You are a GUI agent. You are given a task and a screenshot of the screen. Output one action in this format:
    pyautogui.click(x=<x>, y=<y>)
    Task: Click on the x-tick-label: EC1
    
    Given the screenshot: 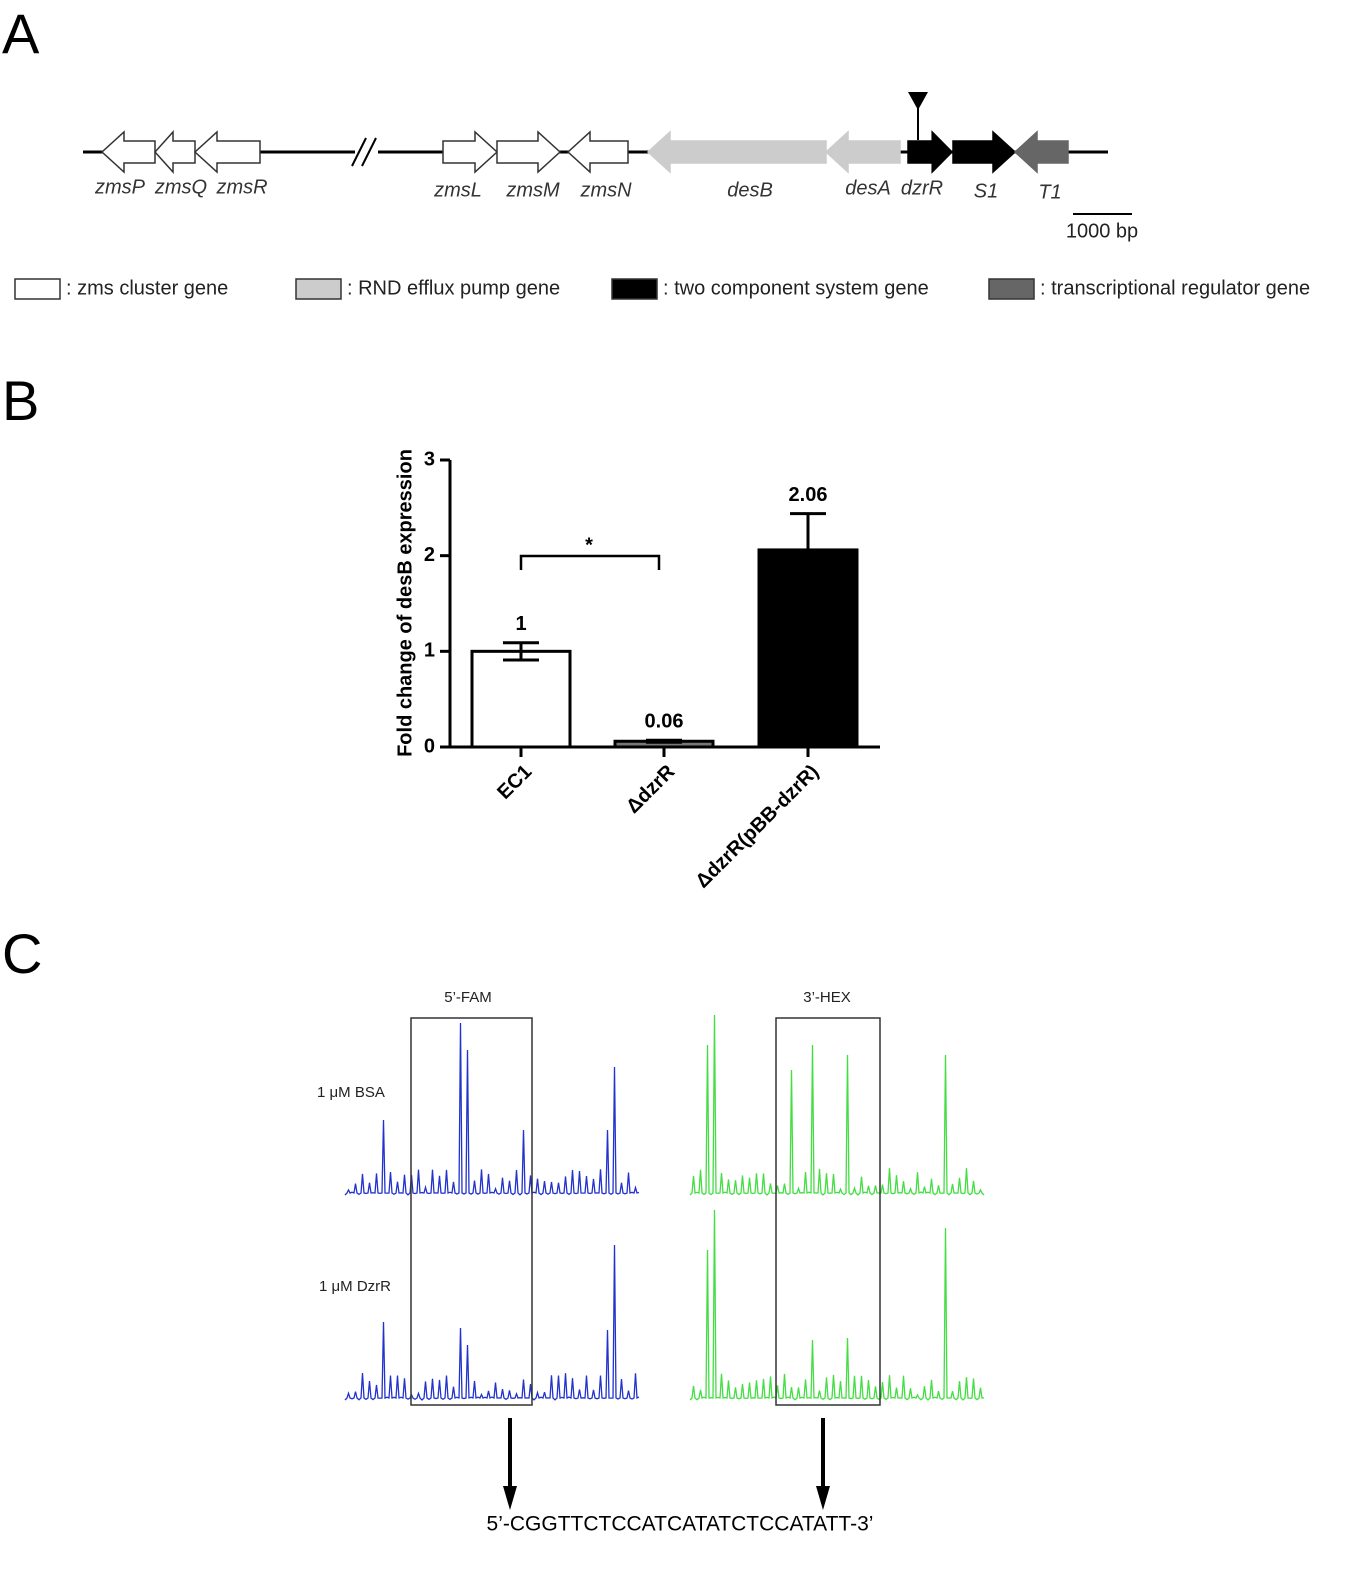 What is the action you would take?
    pyautogui.click(x=514, y=782)
    